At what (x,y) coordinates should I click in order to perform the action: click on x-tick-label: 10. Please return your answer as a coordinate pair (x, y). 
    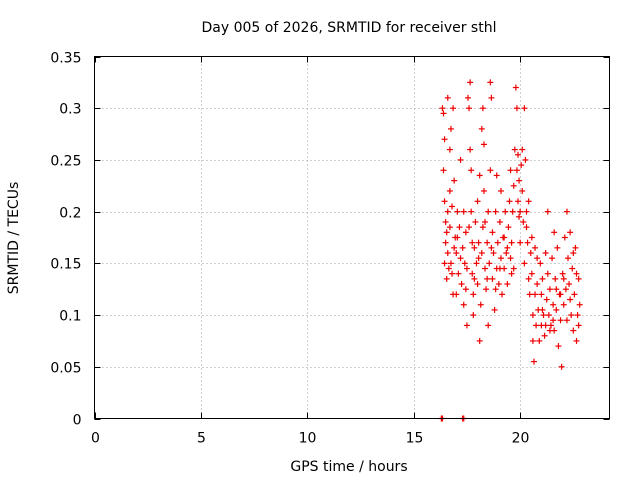
    Looking at the image, I should click on (308, 439).